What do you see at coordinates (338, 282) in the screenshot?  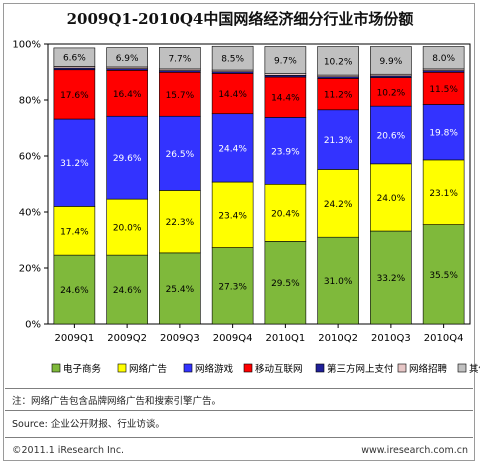 I see `data-label: 31.0%` at bounding box center [338, 282].